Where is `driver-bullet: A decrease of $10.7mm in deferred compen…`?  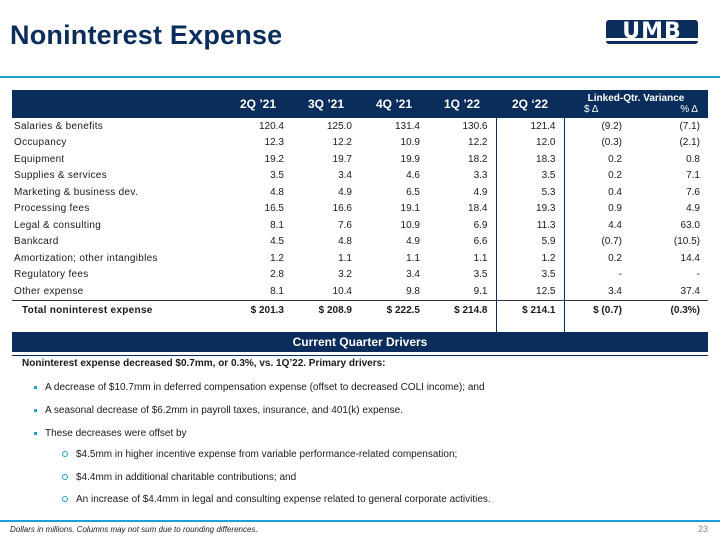
driver-bullet: A decrease of $10.7mm in deferred compen… is located at coordinates (259, 387).